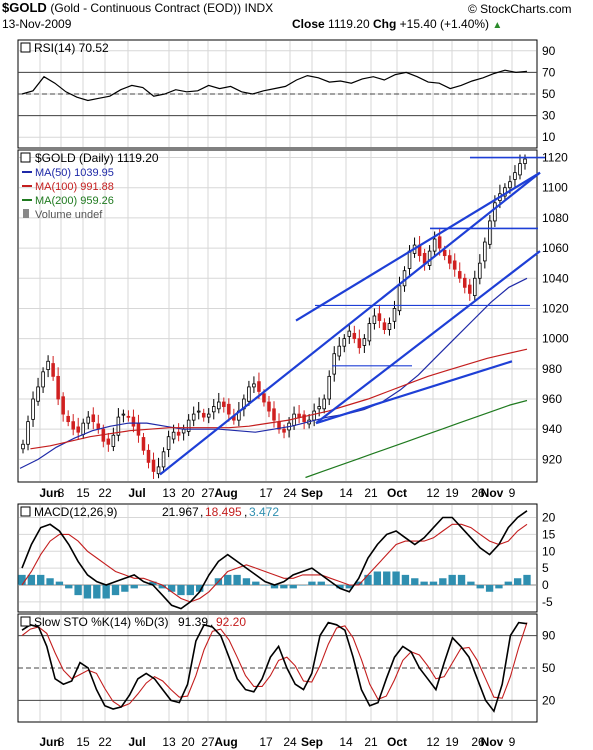  Describe the element at coordinates (225, 742) in the screenshot. I see `x-label-bottom-8: Aug` at that location.